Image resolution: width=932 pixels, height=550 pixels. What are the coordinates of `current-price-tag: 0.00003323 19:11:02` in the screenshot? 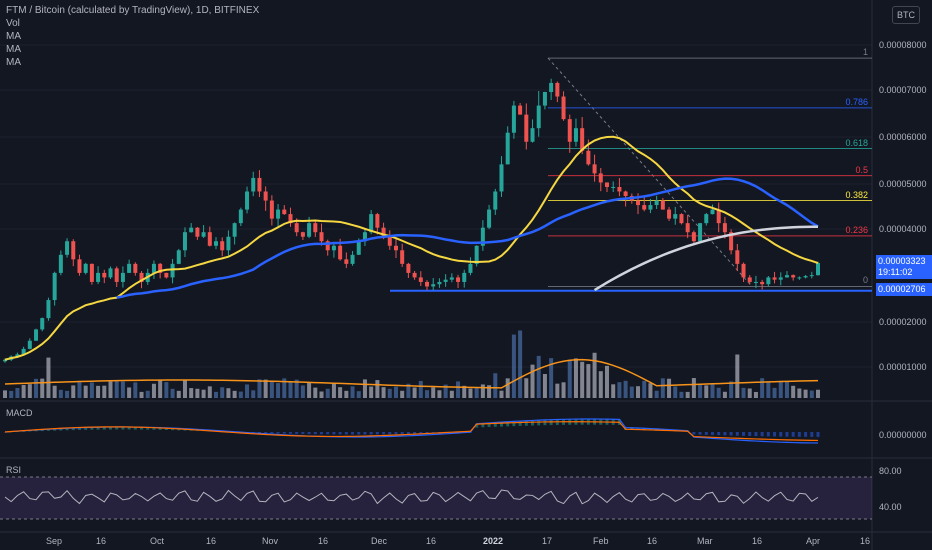 It's located at (904, 267).